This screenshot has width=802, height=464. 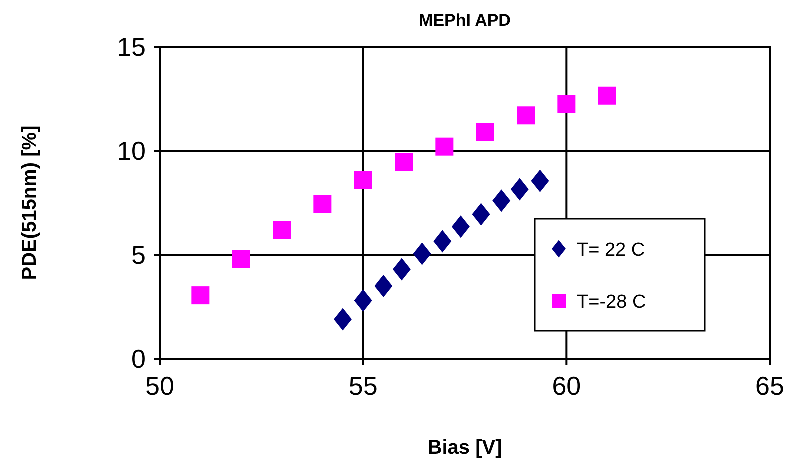 I want to click on y-tick-label: 10, so click(x=131, y=151).